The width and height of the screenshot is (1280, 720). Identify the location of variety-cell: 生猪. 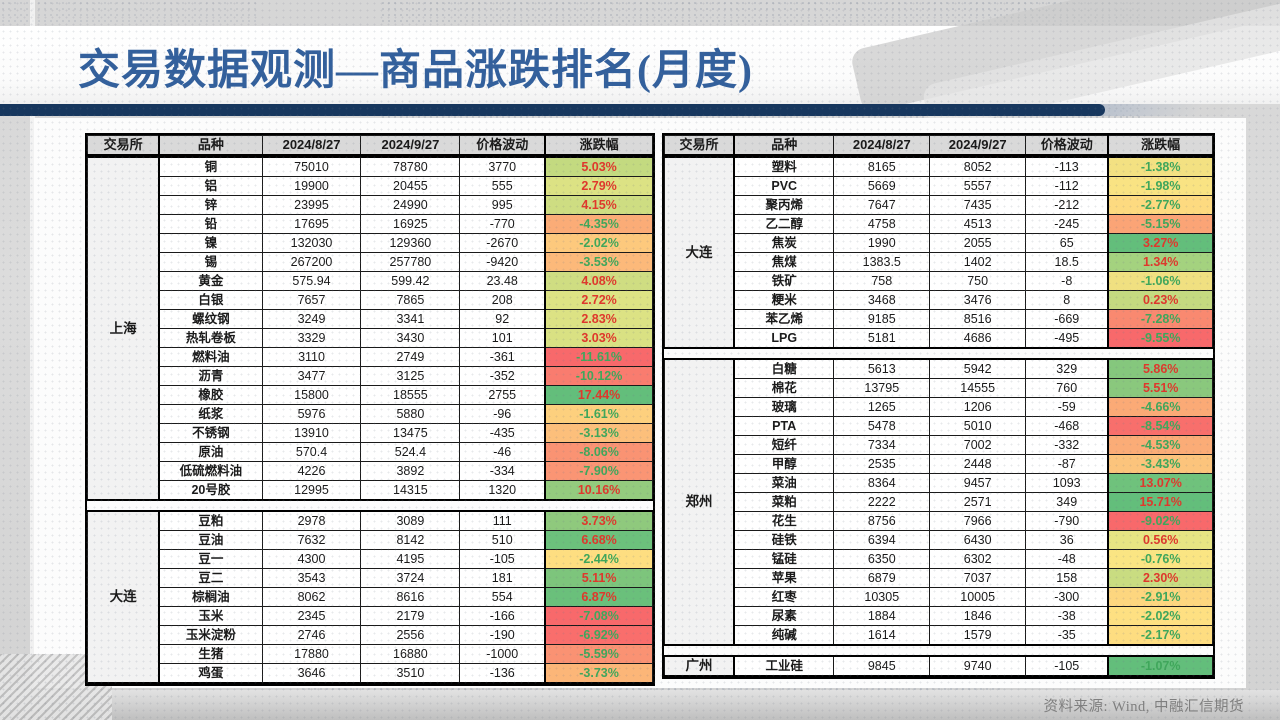
(210, 654).